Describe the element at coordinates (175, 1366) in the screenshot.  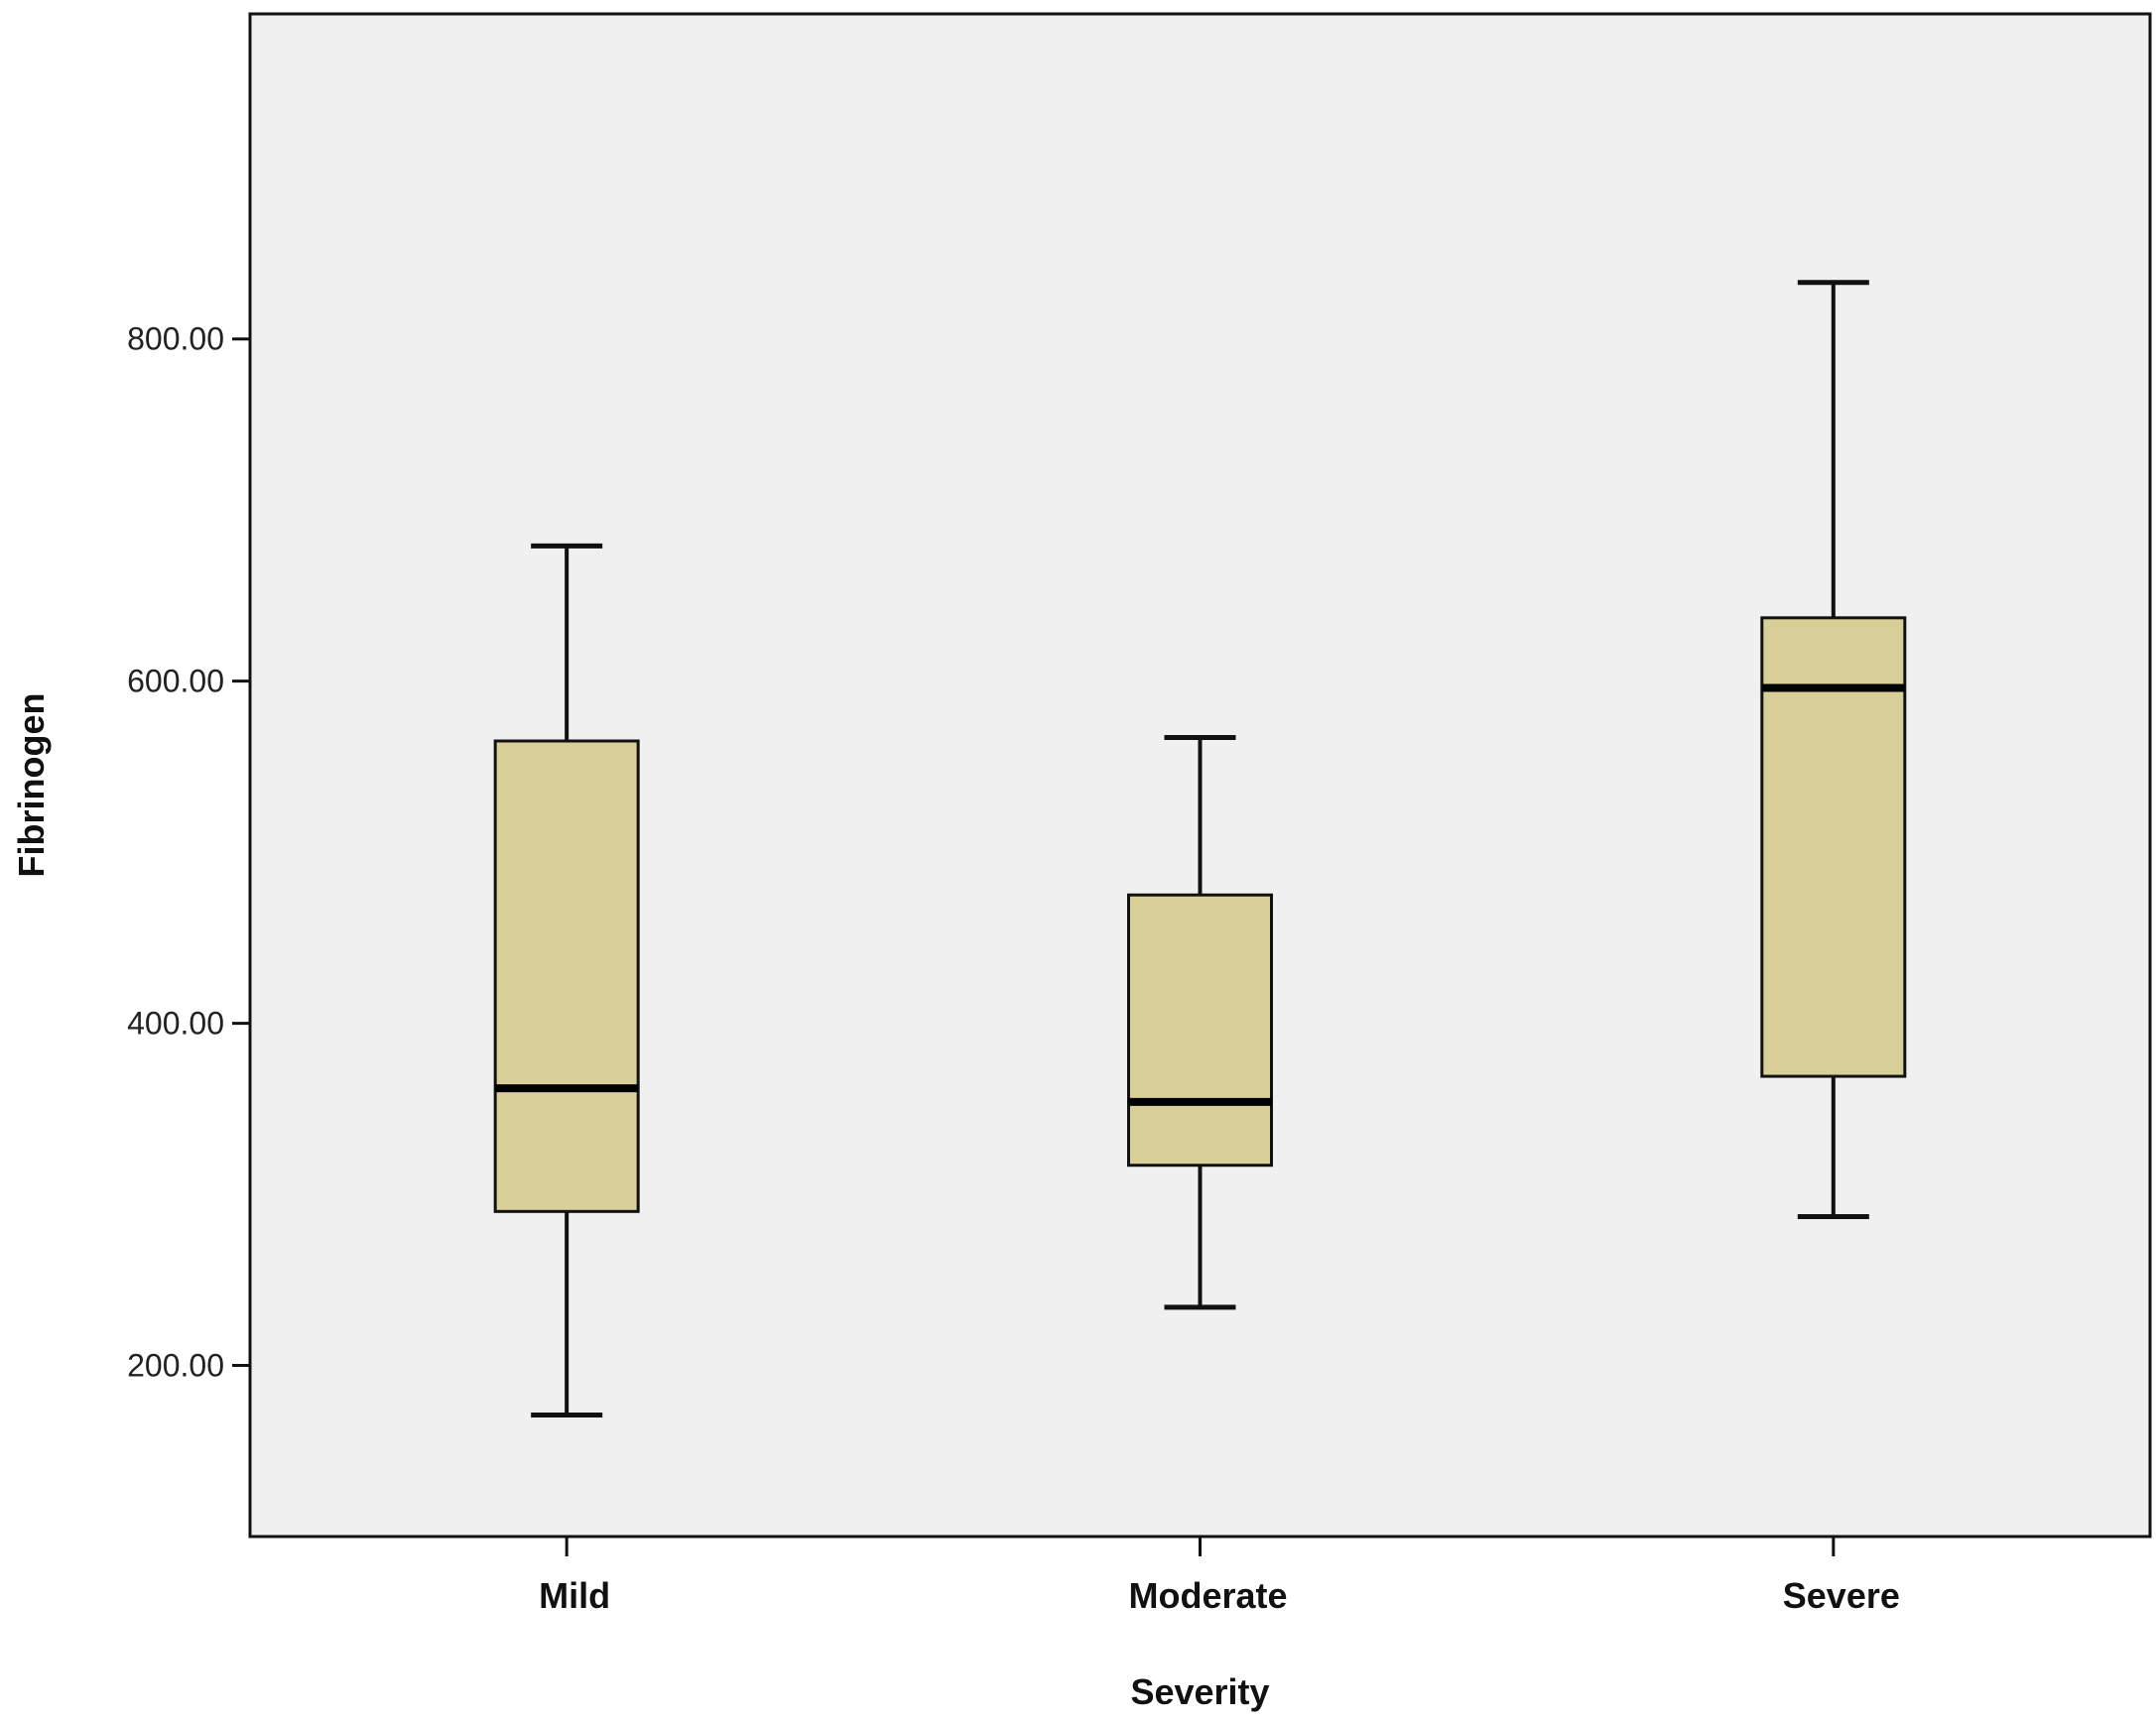
I see `y-tick-label: 200.00` at that location.